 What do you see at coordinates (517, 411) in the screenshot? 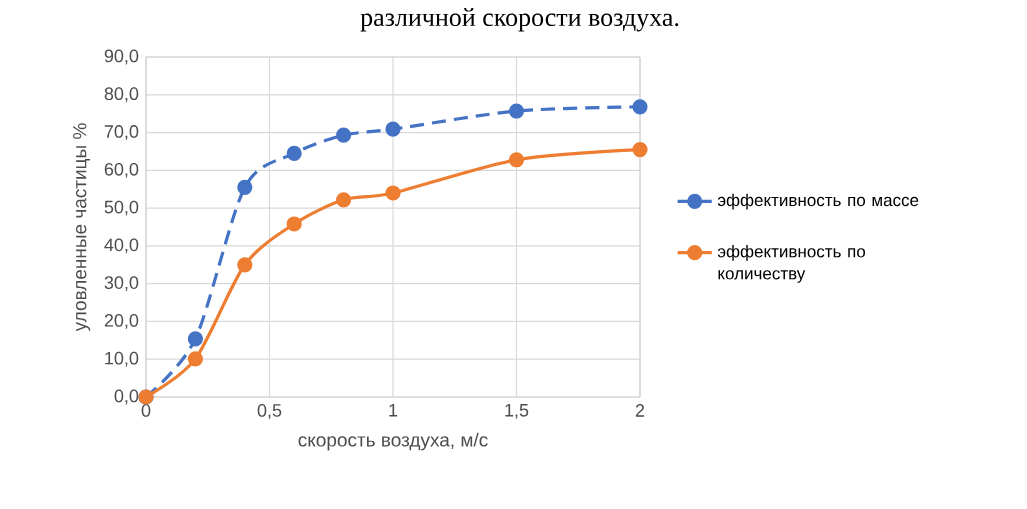
I see `x-tick-label: 1,5` at bounding box center [517, 411].